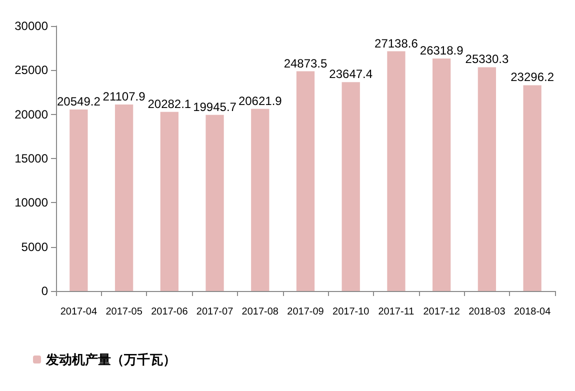 Image resolution: width=575 pixels, height=391 pixels. What do you see at coordinates (533, 312) in the screenshot?
I see `x-tick-label: 2018-04` at bounding box center [533, 312].